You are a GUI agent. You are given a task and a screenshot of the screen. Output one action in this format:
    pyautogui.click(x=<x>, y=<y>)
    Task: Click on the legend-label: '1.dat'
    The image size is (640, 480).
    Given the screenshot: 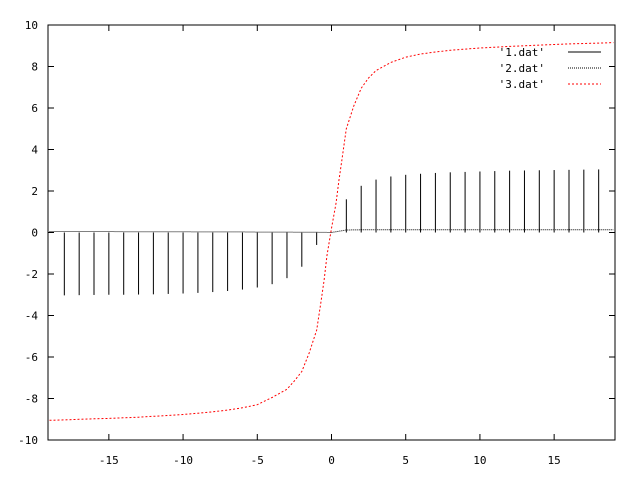 What is the action you would take?
    pyautogui.click(x=522, y=52)
    